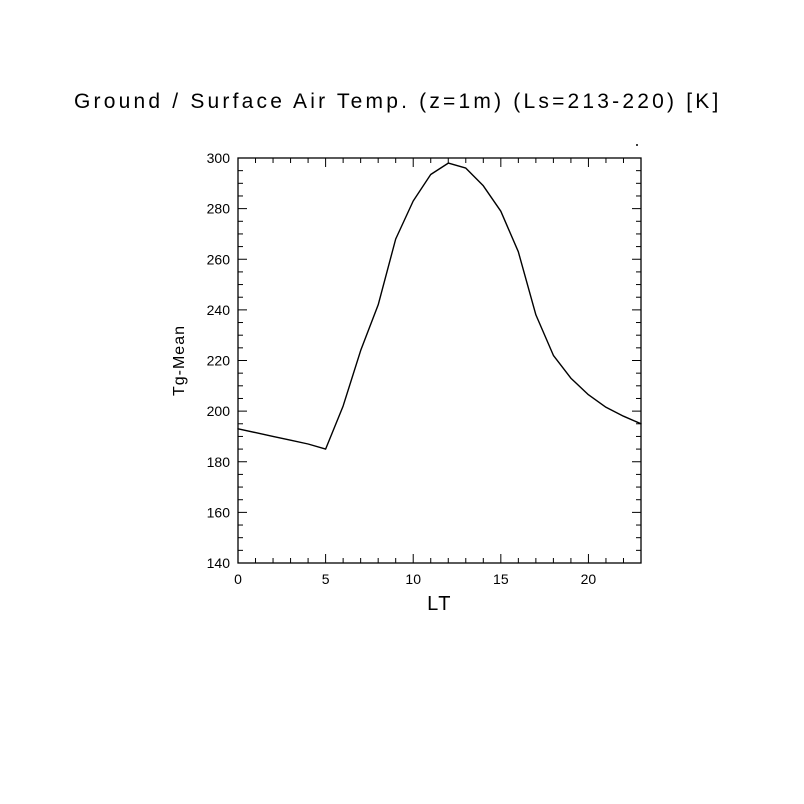  I want to click on x-tick-label: 10, so click(413, 579).